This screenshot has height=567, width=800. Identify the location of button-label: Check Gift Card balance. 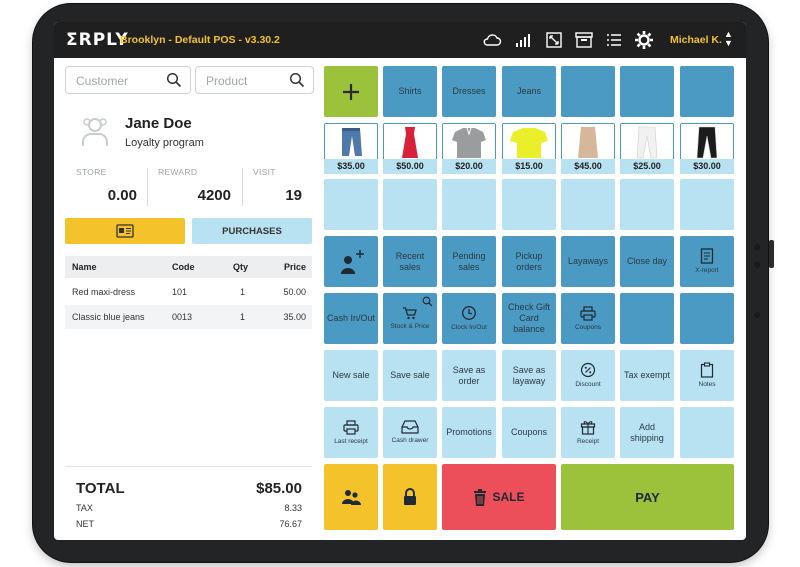
(528, 318).